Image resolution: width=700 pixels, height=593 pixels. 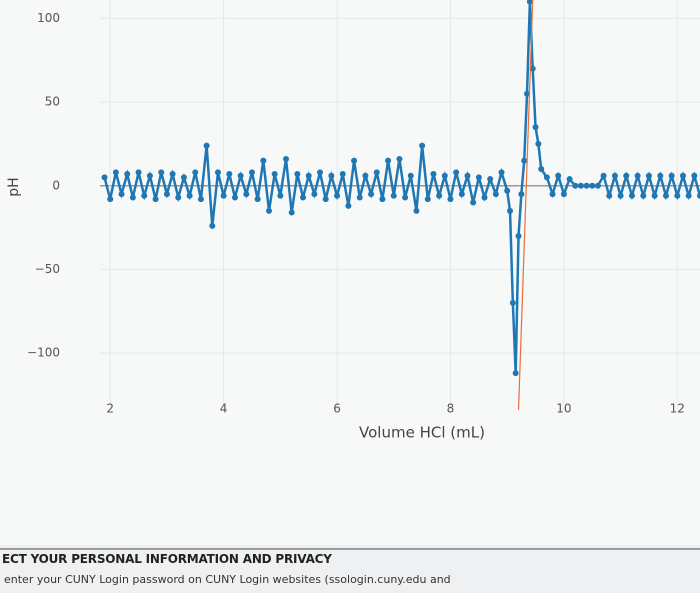 What do you see at coordinates (14, 186) in the screenshot?
I see `y-axis-label: pH` at bounding box center [14, 186].